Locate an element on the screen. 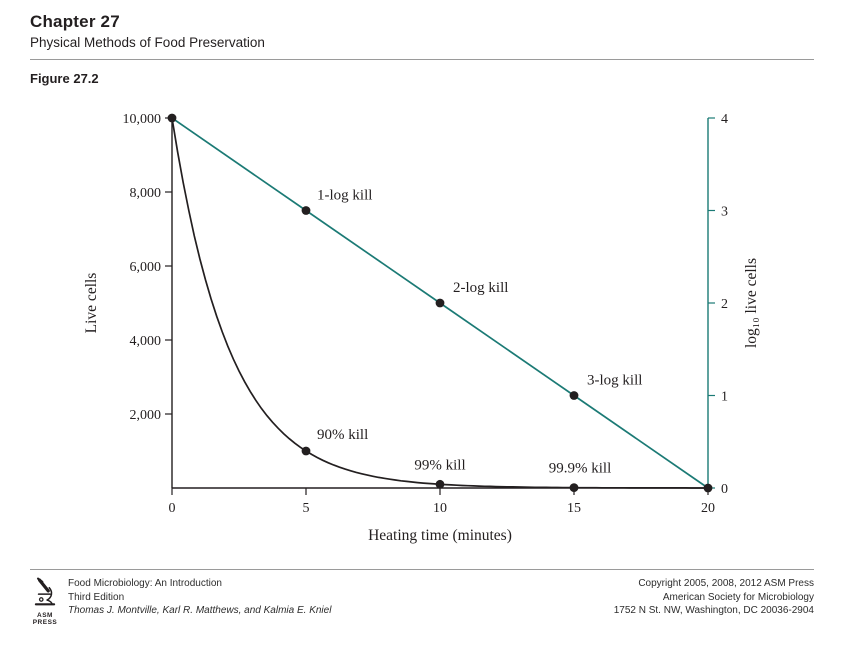 The image size is (844, 648). figure-label: Figure 27.2 is located at coordinates (64, 78).